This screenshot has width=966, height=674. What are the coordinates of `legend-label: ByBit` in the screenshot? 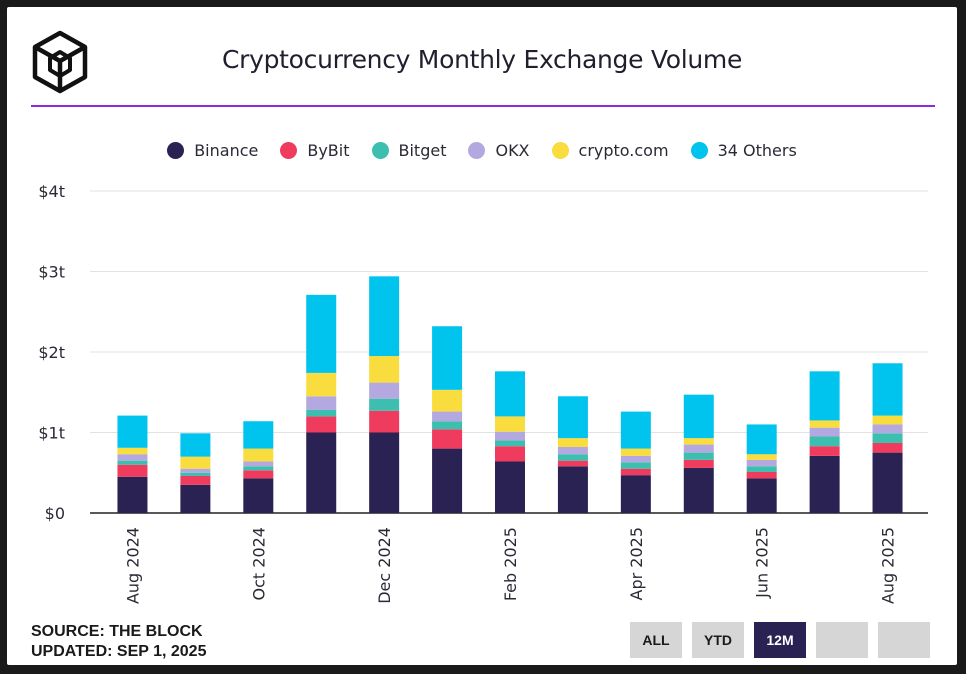 It's located at (328, 150).